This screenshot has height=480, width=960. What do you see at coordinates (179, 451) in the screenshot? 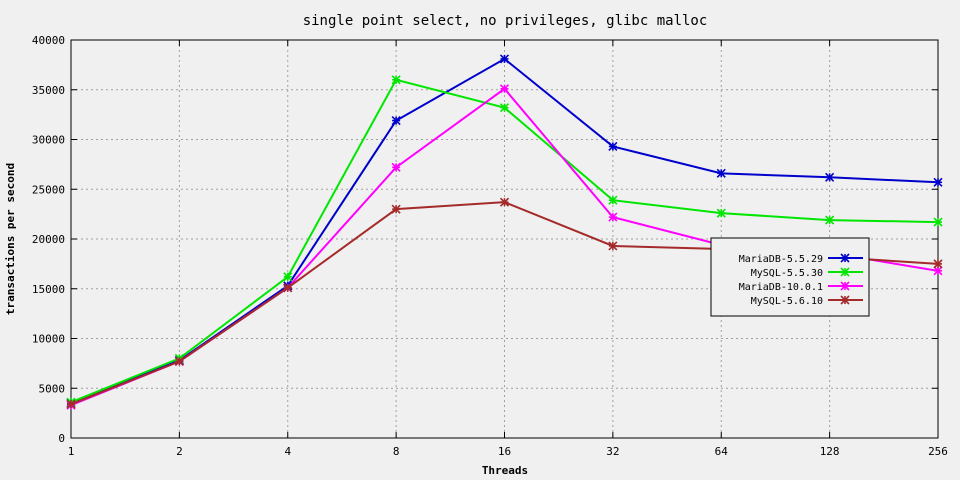
I see `x-tick-label: 2` at bounding box center [179, 451].